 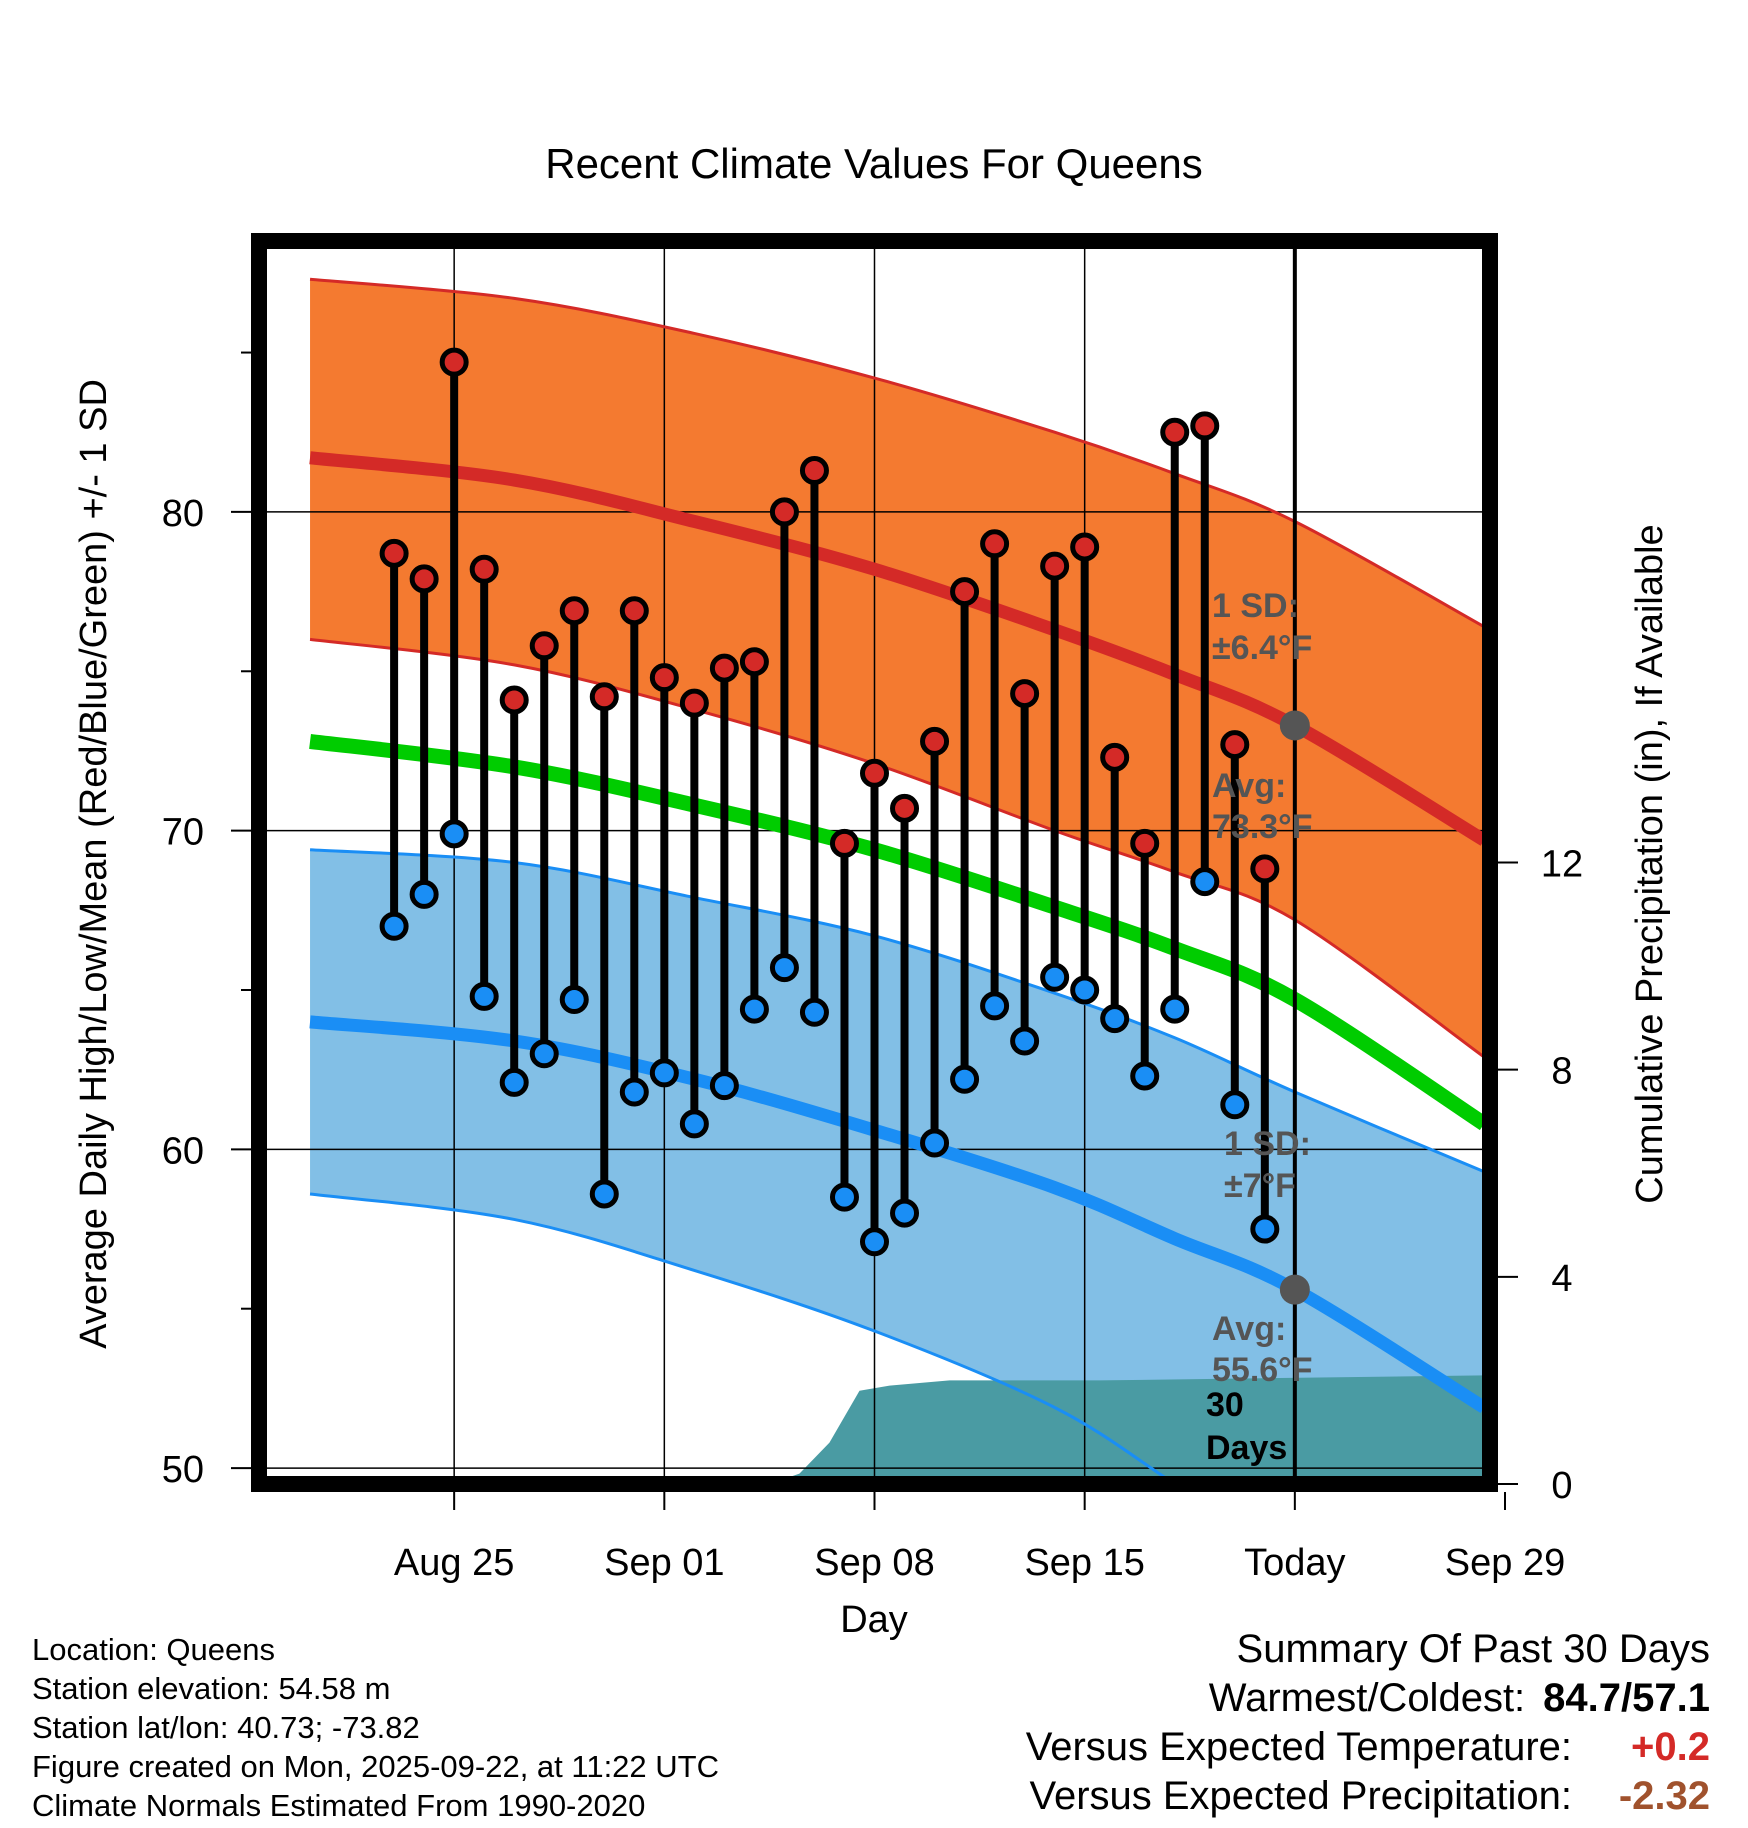 I want to click on elevation-text: Station elevation: 54.58 m, so click(x=211, y=1688).